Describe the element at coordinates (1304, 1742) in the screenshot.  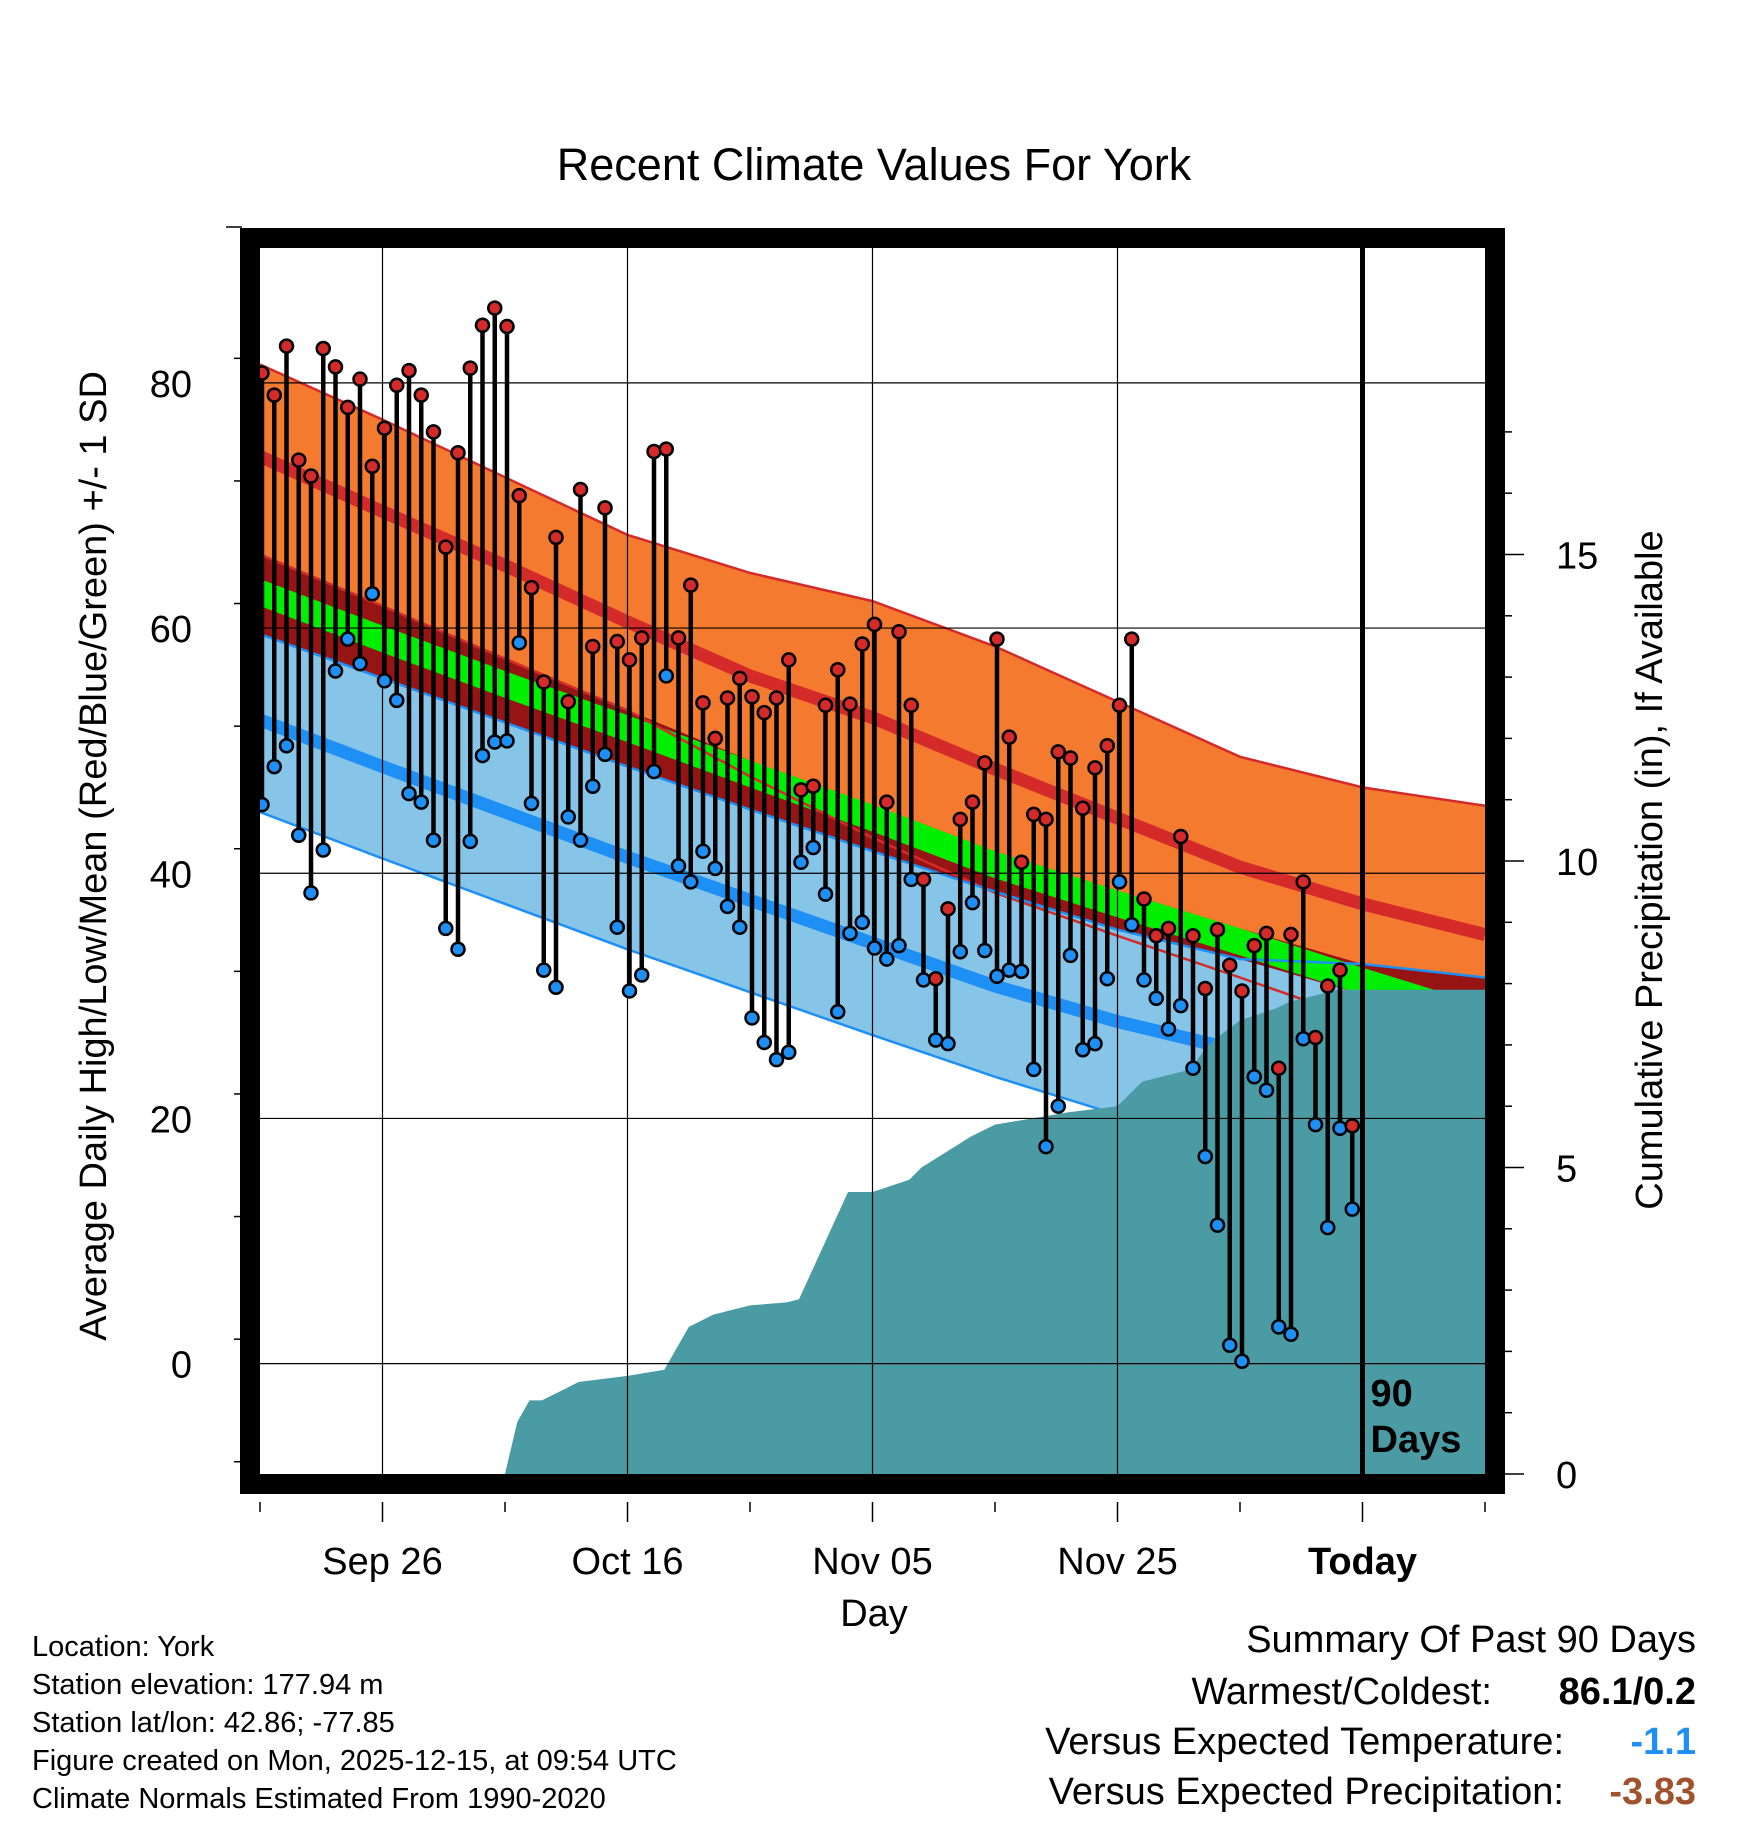
I see `summary-temp-label: Versus Expected Temperature:` at that location.